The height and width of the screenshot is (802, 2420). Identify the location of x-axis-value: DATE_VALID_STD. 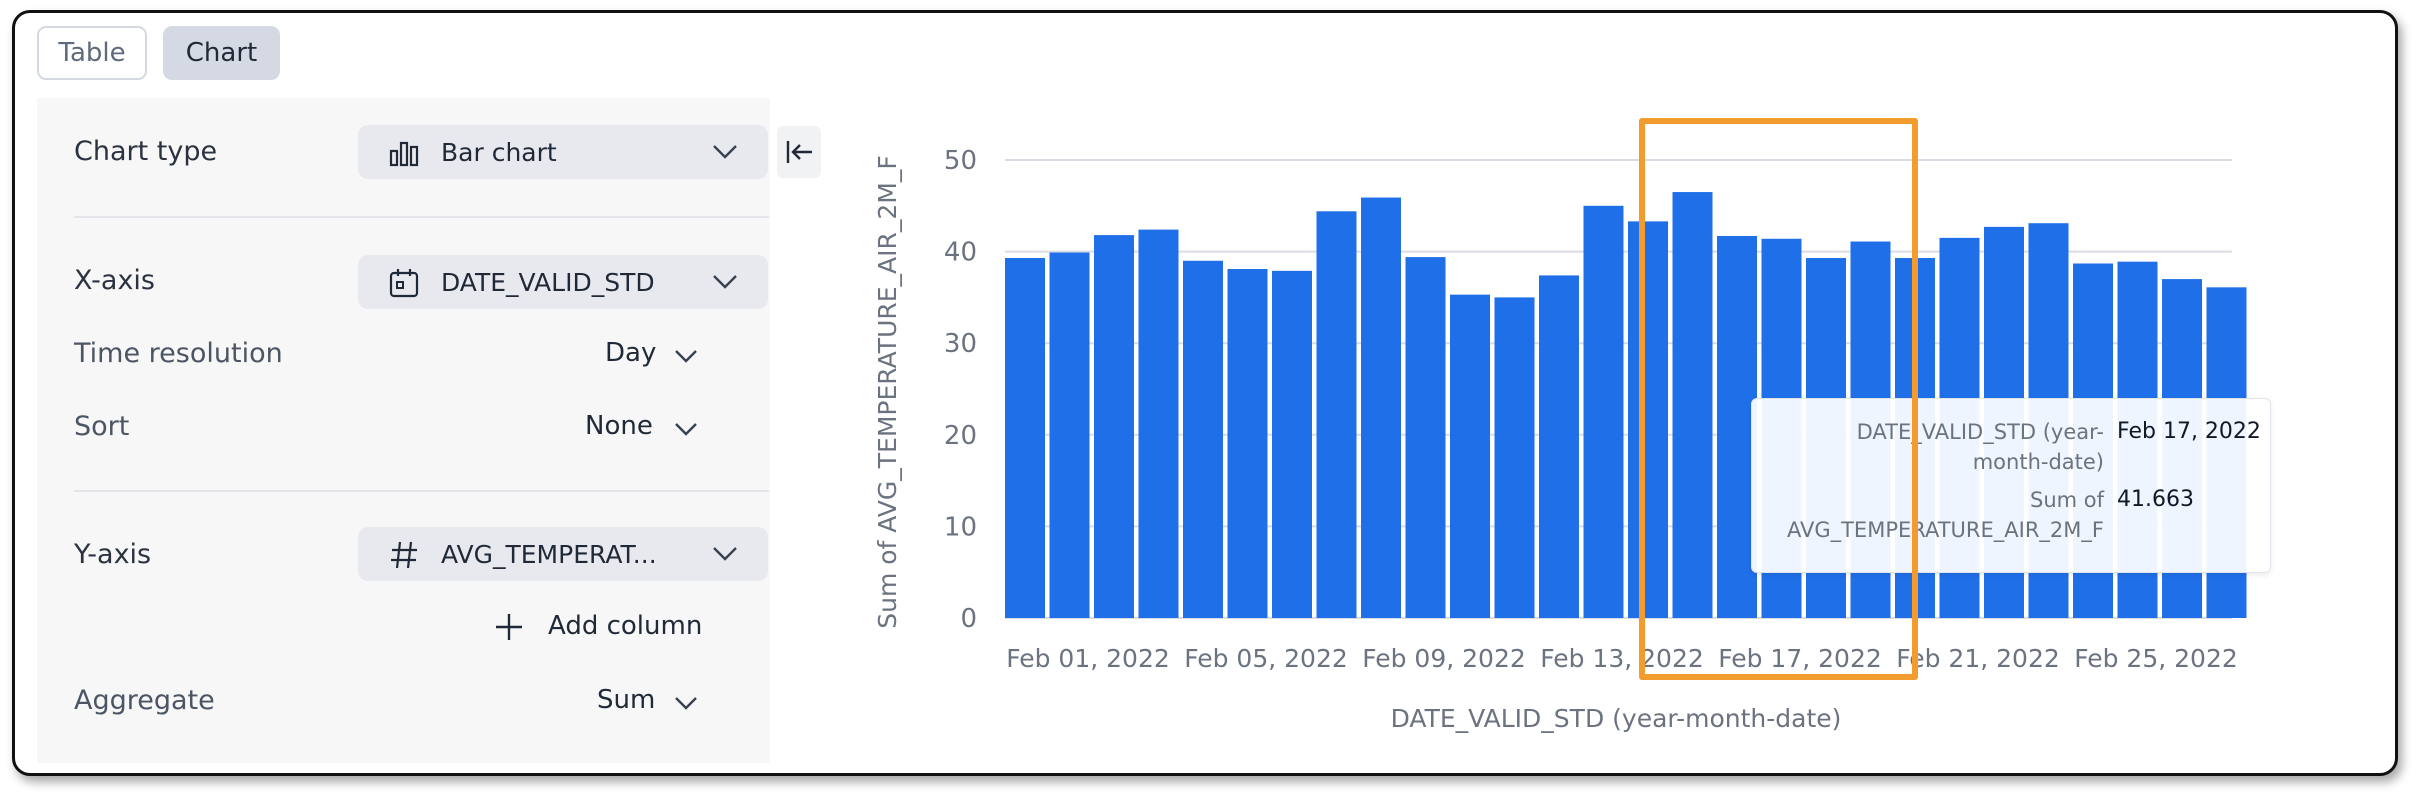
(548, 282).